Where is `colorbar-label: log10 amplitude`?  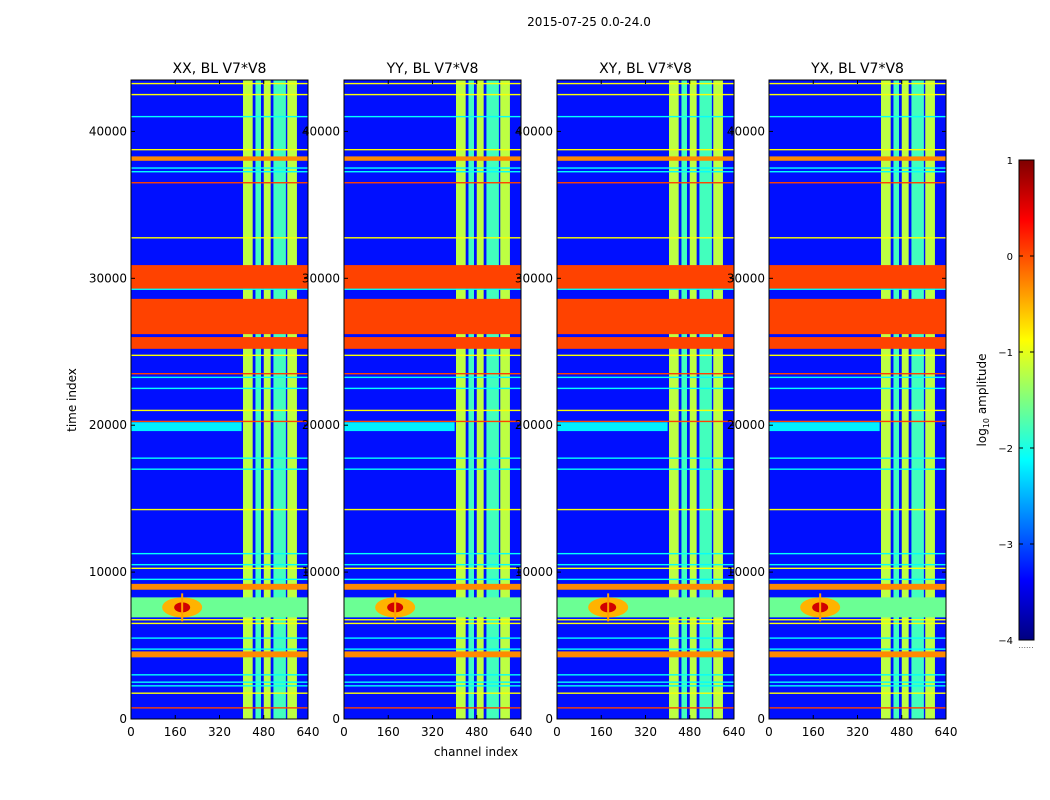 colorbar-label: log10 amplitude is located at coordinates (983, 400).